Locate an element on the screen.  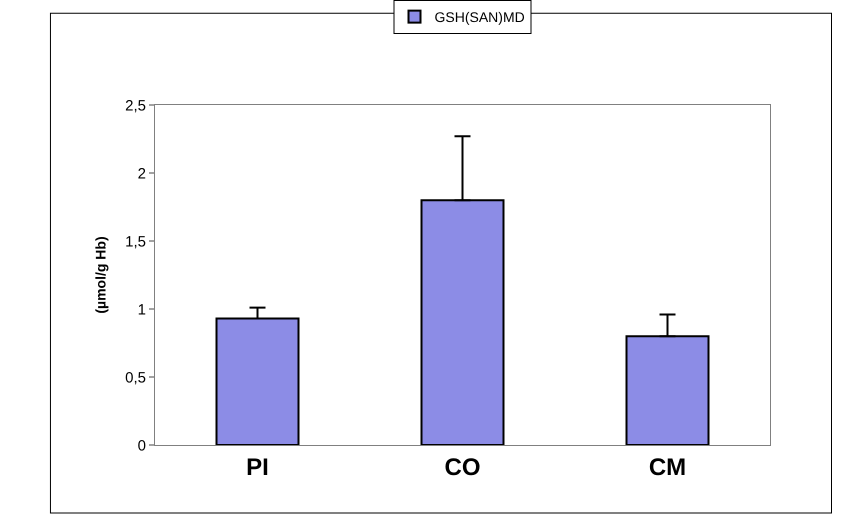
y-tick-label: 0 is located at coordinates (142, 445).